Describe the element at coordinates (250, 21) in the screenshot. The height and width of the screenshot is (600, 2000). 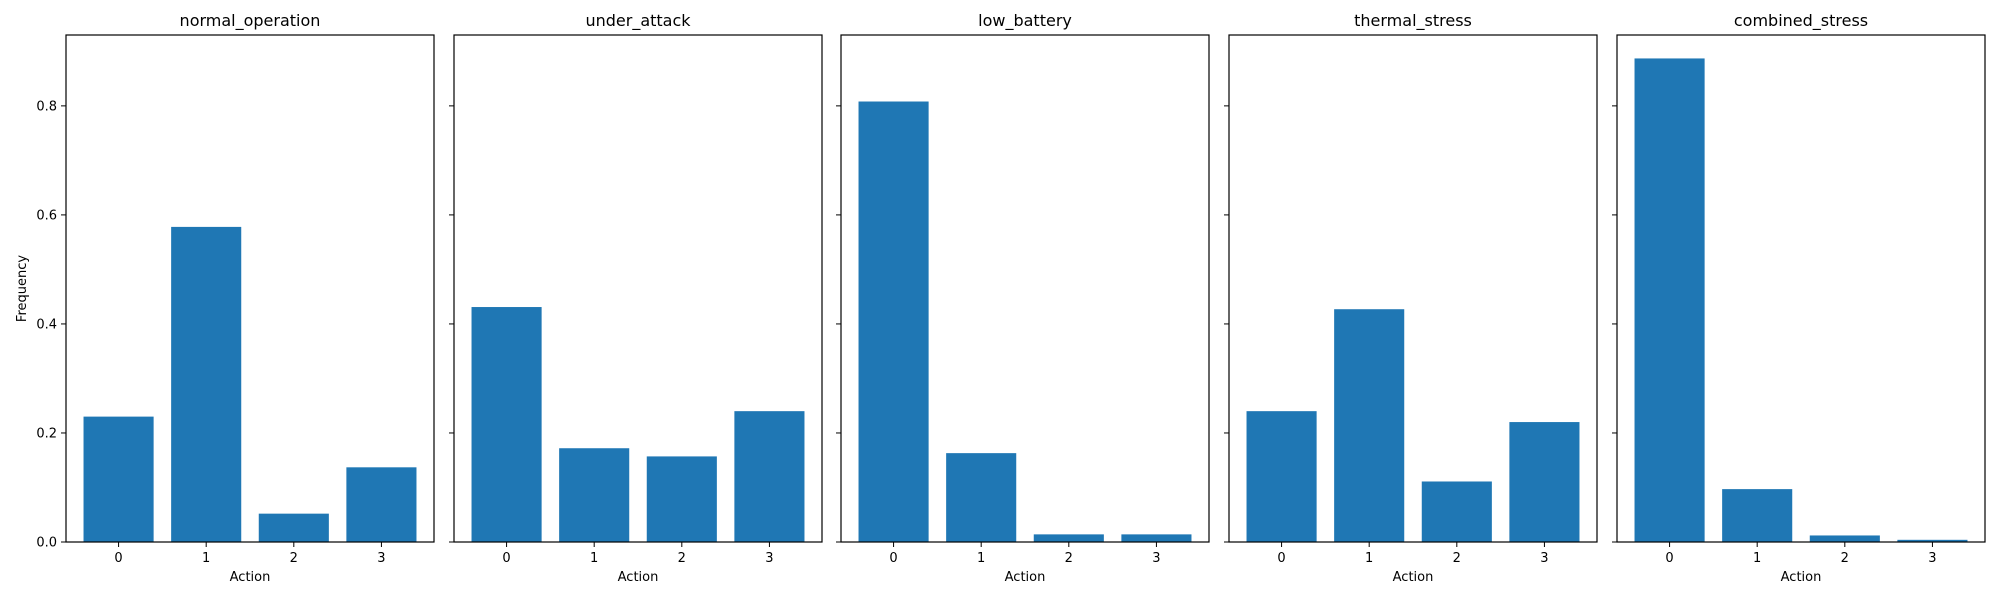
I see `subplot-title: normal_operation` at that location.